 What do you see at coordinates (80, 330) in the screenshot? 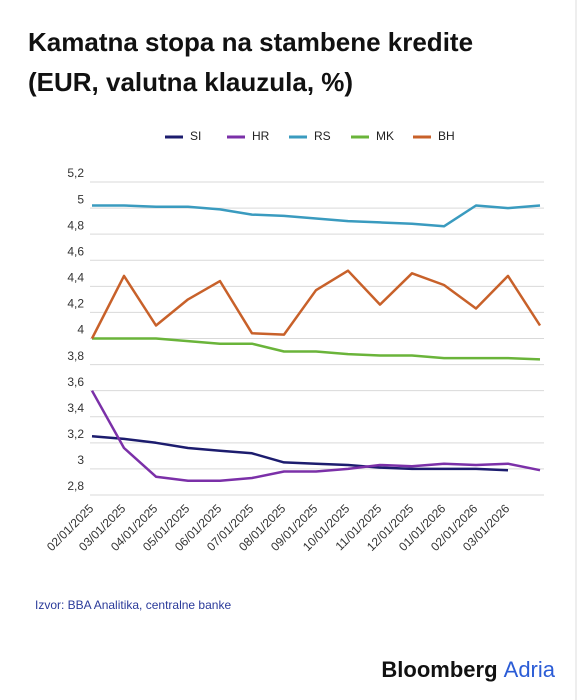
I see `y-tick-label: 4` at bounding box center [80, 330].